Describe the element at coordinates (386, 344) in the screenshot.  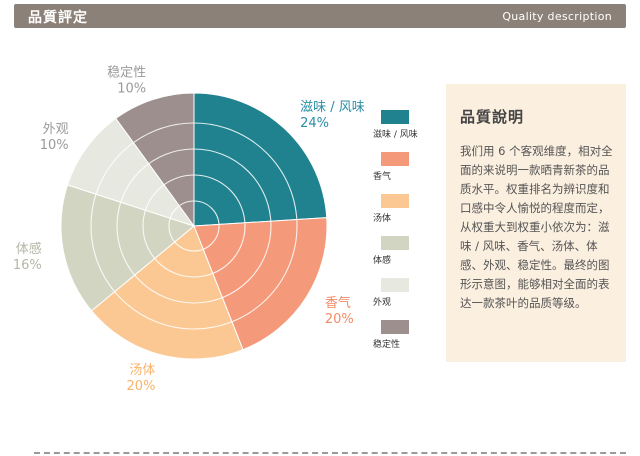
I see `legend-label-stability: 稳定性` at that location.